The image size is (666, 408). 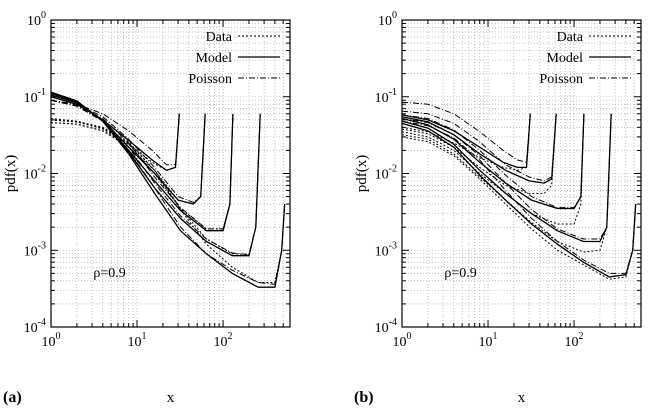 What do you see at coordinates (12, 397) in the screenshot?
I see `panel-label: (a)` at bounding box center [12, 397].